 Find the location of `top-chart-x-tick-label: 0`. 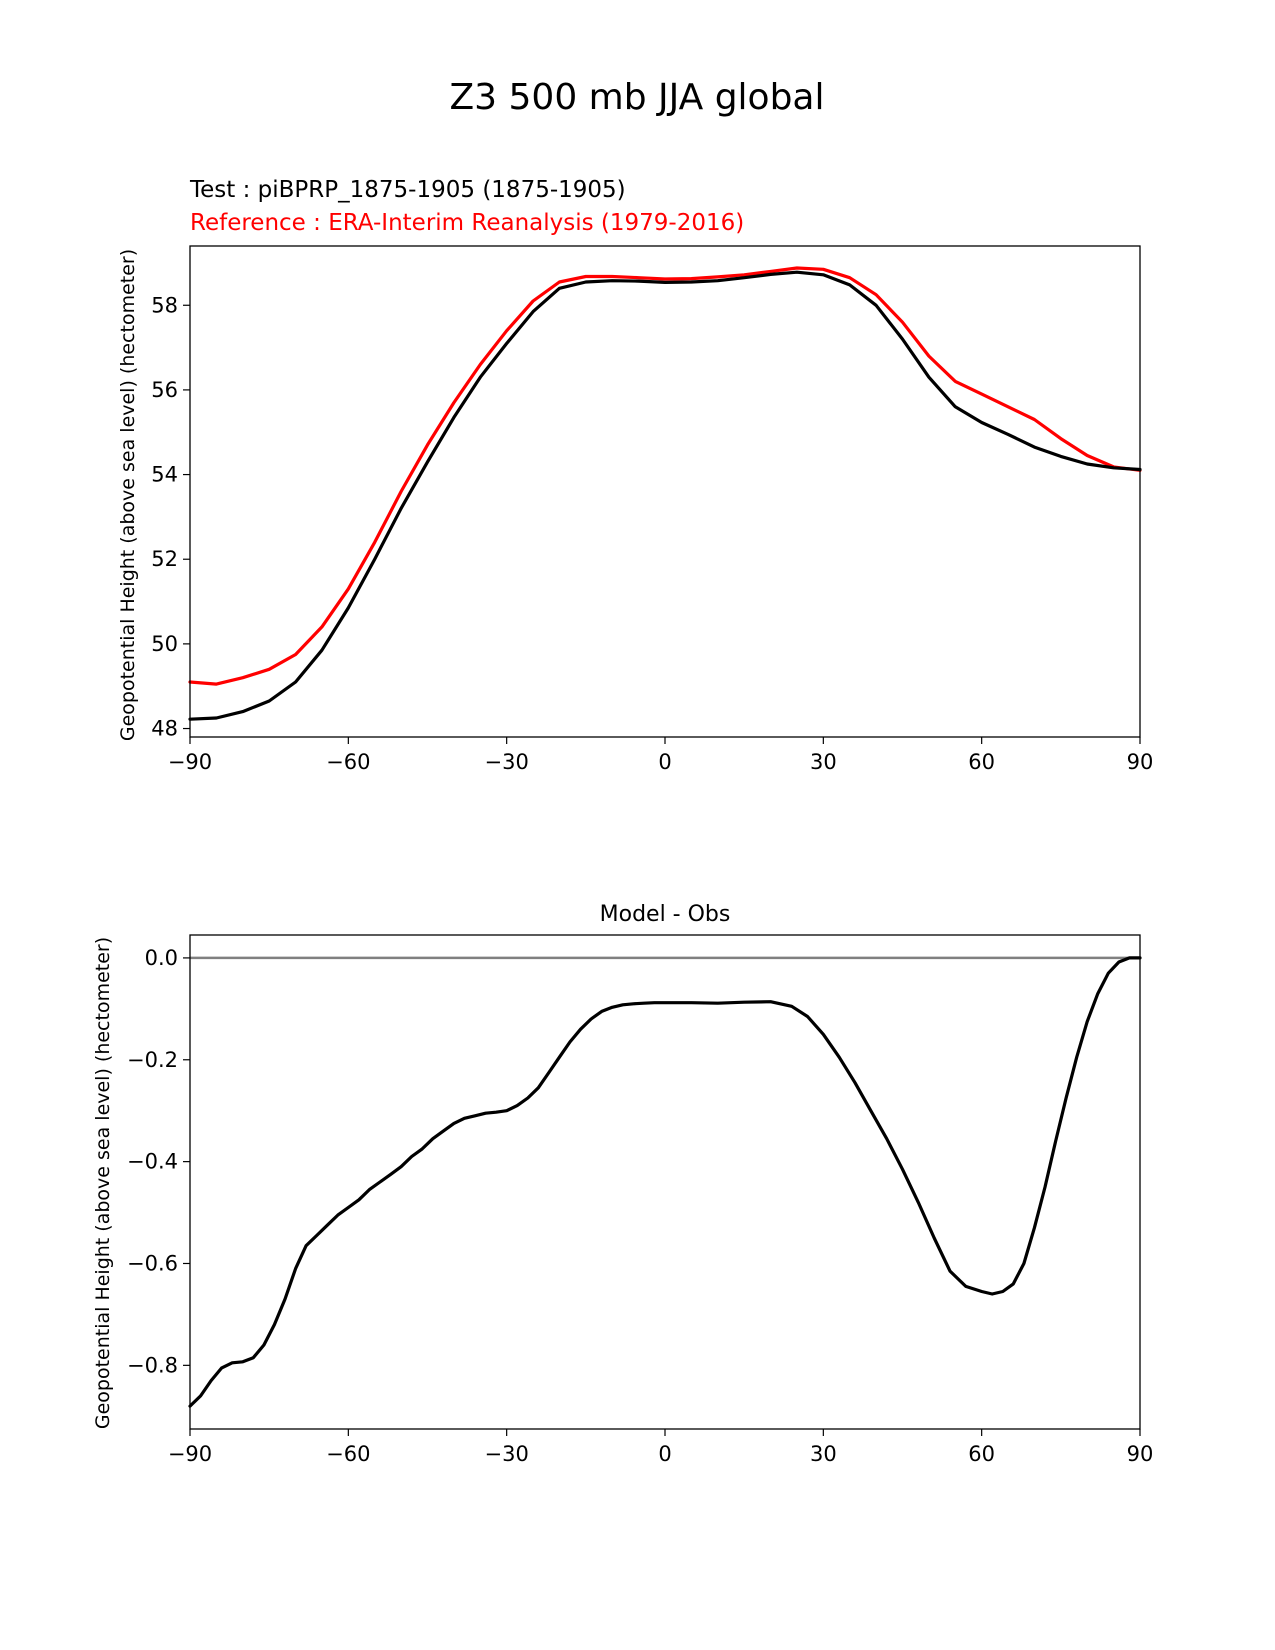

top-chart-x-tick-label: 0 is located at coordinates (664, 762).